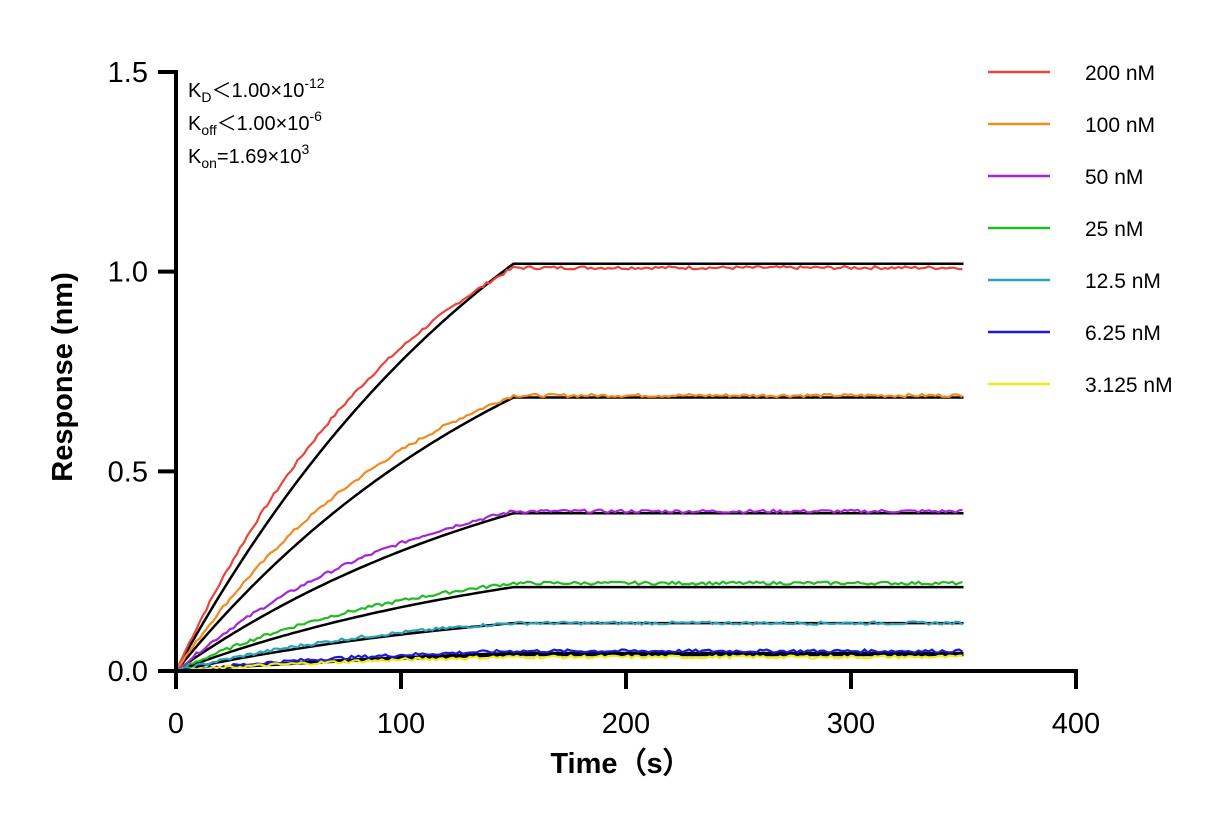  I want to click on legend-label: 200 nM, so click(1120, 73).